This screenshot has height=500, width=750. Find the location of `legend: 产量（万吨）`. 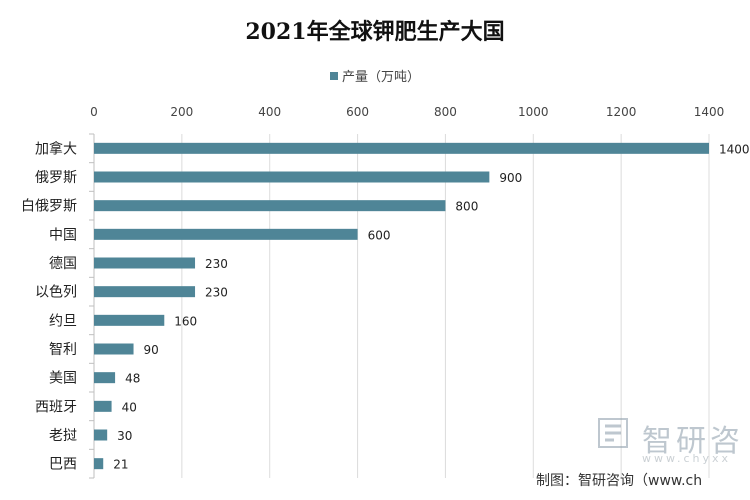

legend: 产量（万吨） is located at coordinates (375, 75).